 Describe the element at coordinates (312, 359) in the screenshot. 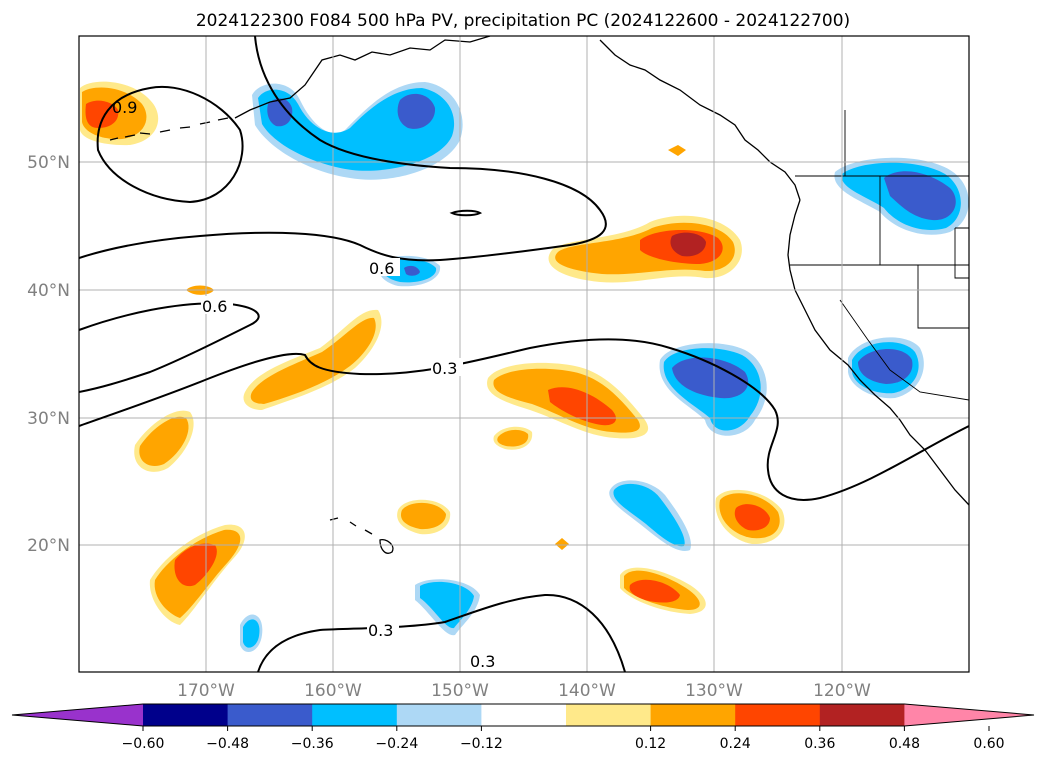

I see `precip-blob-band-positive` at that location.